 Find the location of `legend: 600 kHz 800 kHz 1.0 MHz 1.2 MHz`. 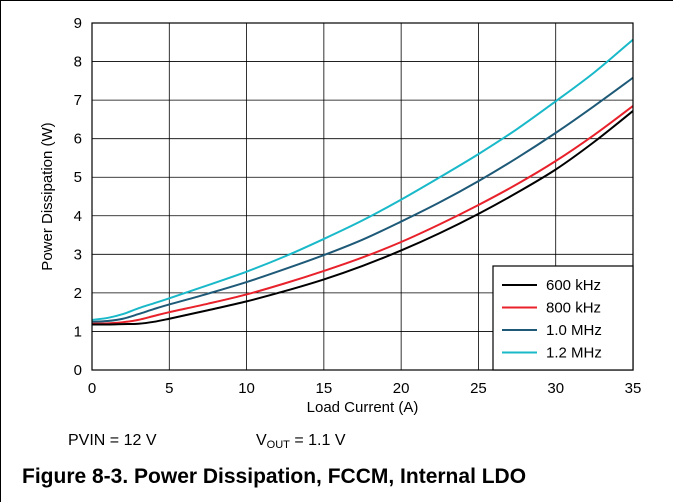

legend: 600 kHz 800 kHz 1.0 MHz 1.2 MHz is located at coordinates (563, 318).